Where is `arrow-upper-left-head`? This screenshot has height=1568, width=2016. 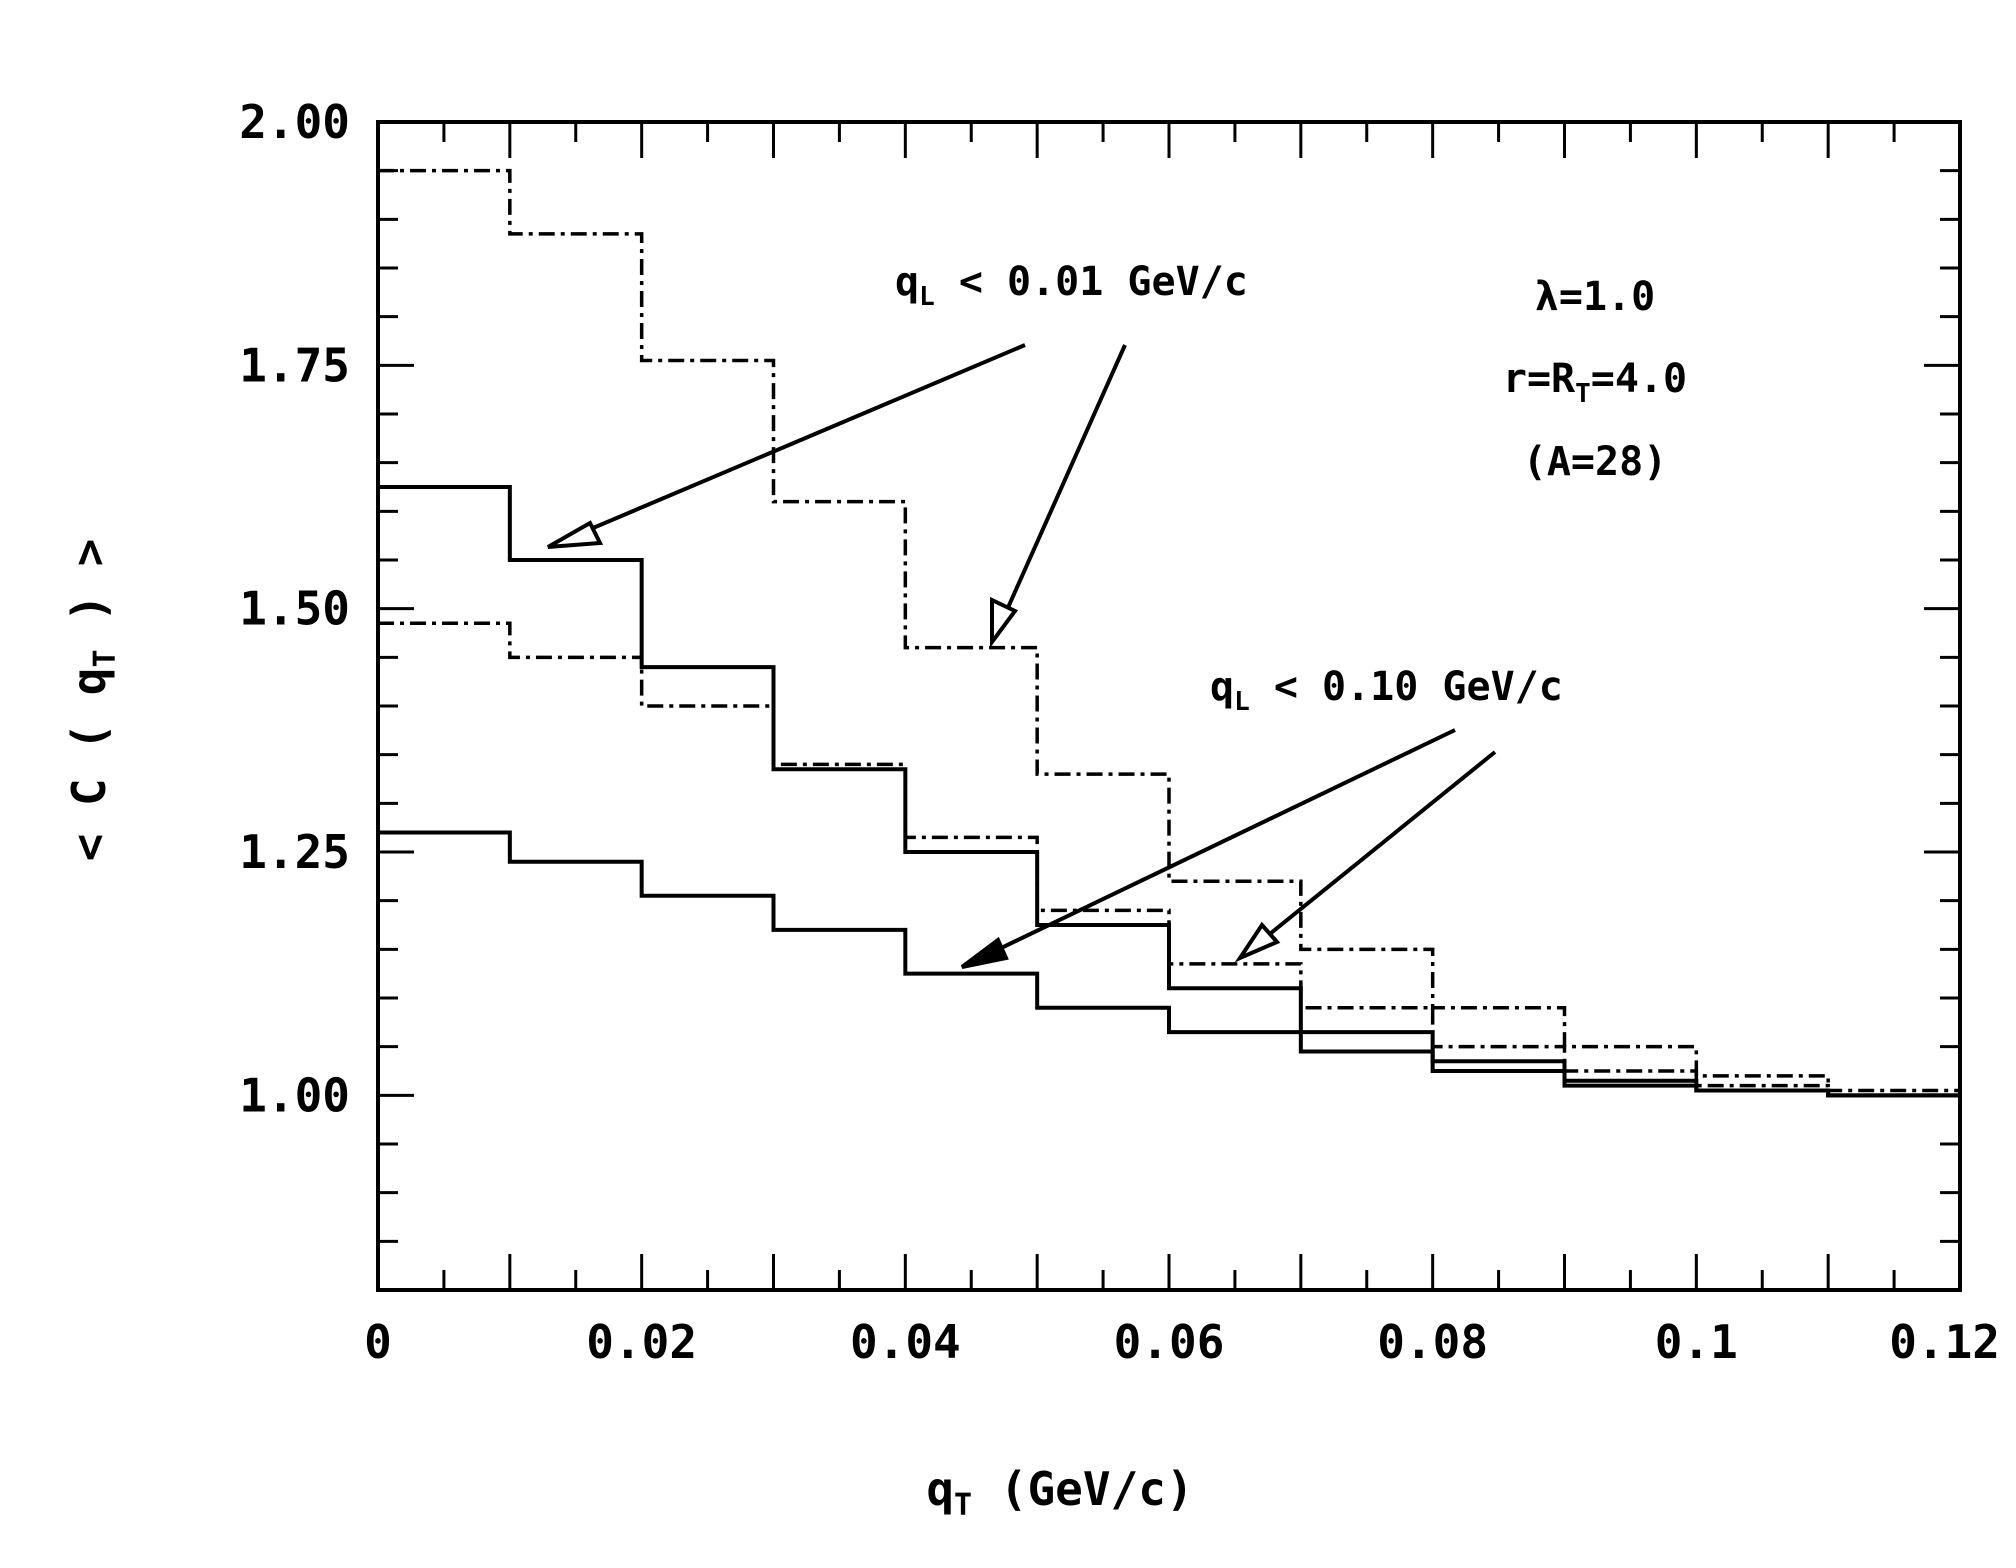
arrow-upper-left-head is located at coordinates (575, 534).